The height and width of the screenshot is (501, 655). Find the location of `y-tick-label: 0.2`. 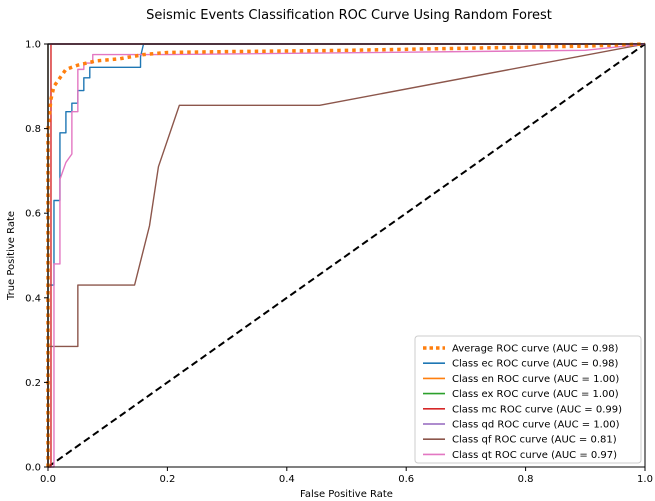

y-tick-label: 0.2 is located at coordinates (33, 383).